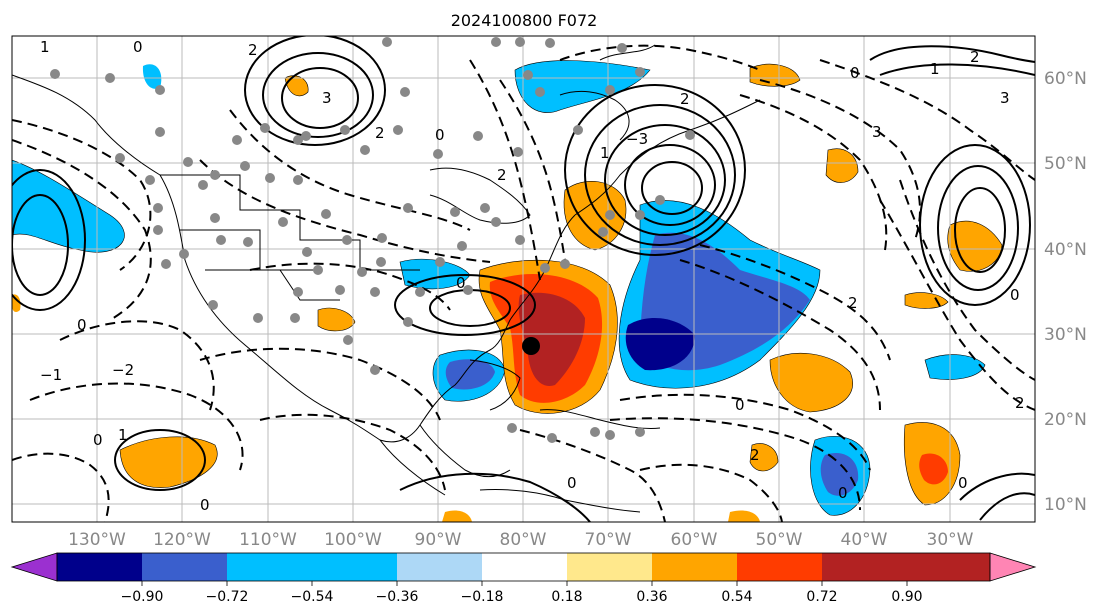 This screenshot has height=615, width=1105. What do you see at coordinates (1065, 292) in the screenshot?
I see `latitude-axis-labels: 60°N 50°N 40°N 30°N 20°N 10°N` at bounding box center [1065, 292].